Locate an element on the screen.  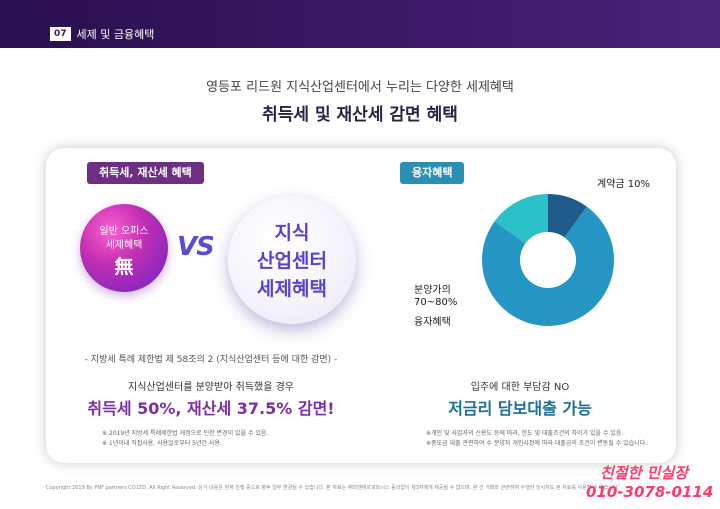
office-tax-circle: 일반 오피스 세제혜택 無 is located at coordinates (124, 248).